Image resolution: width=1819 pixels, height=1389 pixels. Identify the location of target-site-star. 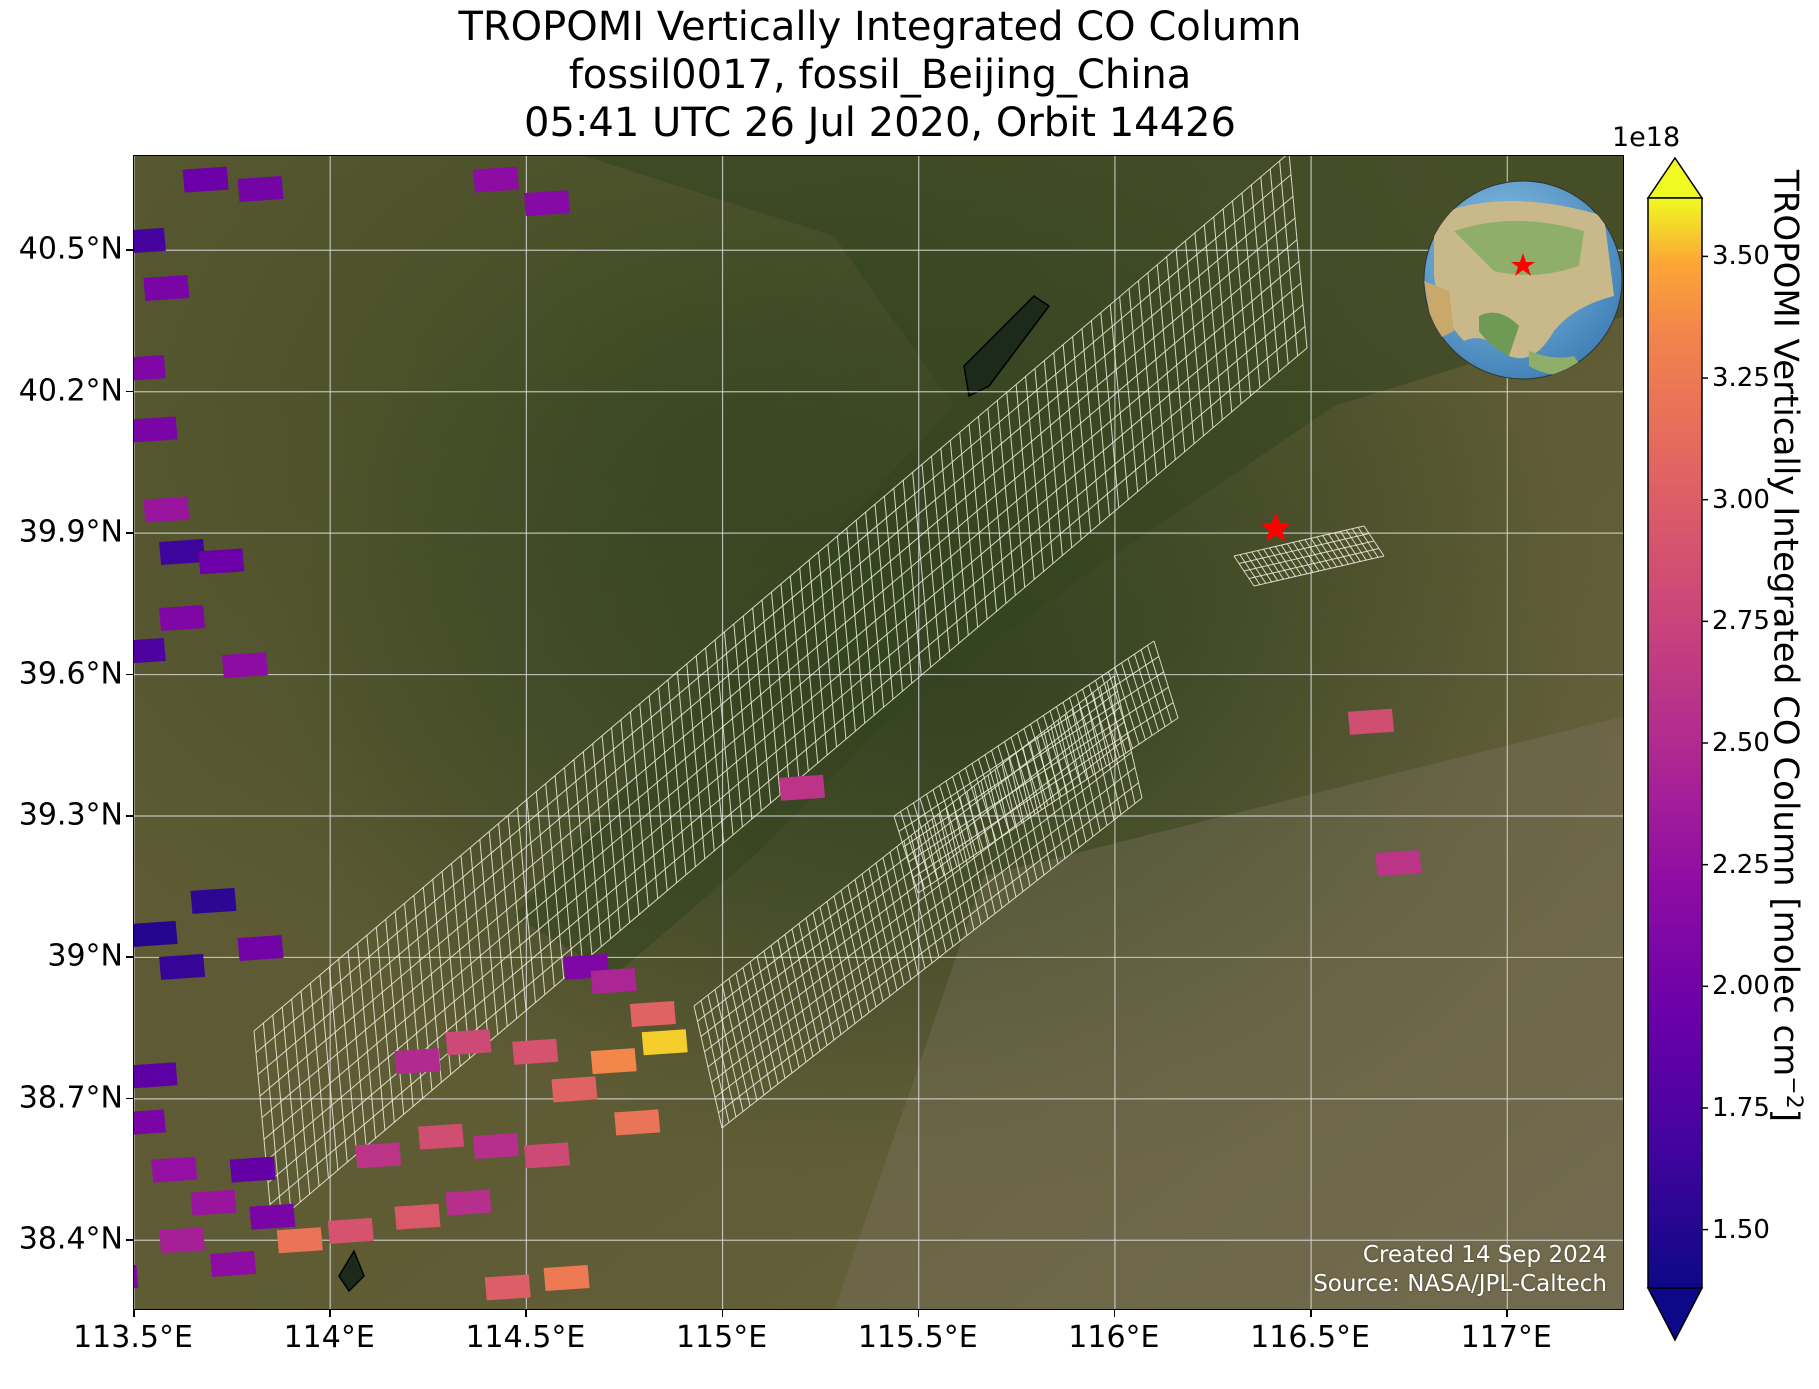
(1275, 527).